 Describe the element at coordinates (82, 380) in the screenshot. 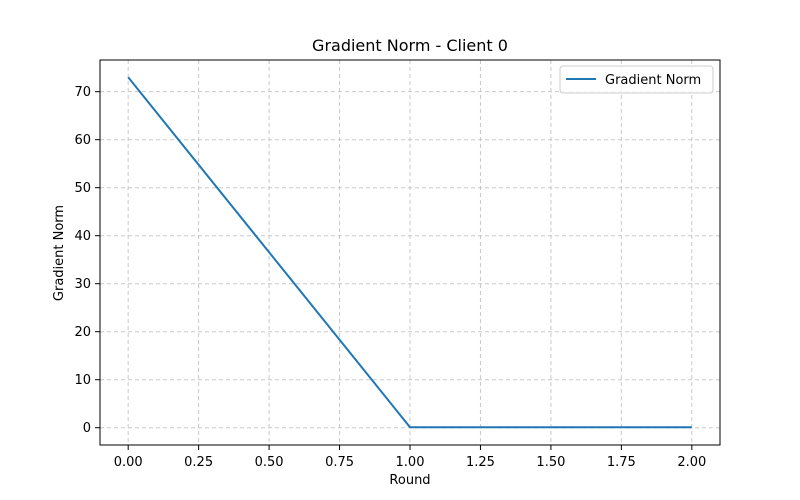

I see `y-tick-label: 10` at that location.